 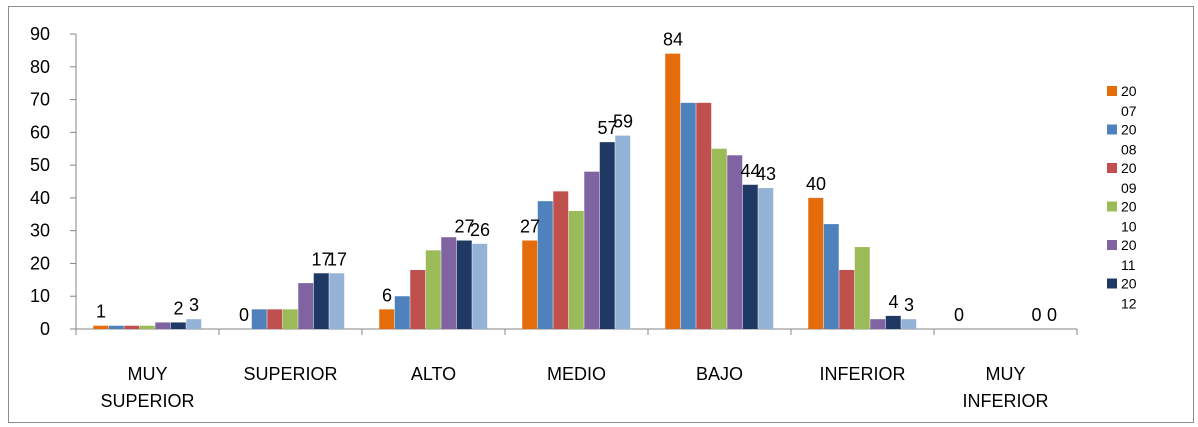 What do you see at coordinates (1129, 111) in the screenshot?
I see `legend-label-2007: 07` at bounding box center [1129, 111].